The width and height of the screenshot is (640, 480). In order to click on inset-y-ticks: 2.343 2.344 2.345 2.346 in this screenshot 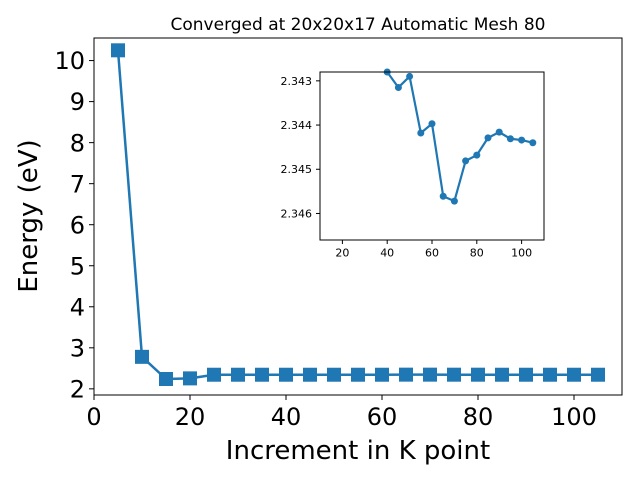, I will do `click(300, 147)`.